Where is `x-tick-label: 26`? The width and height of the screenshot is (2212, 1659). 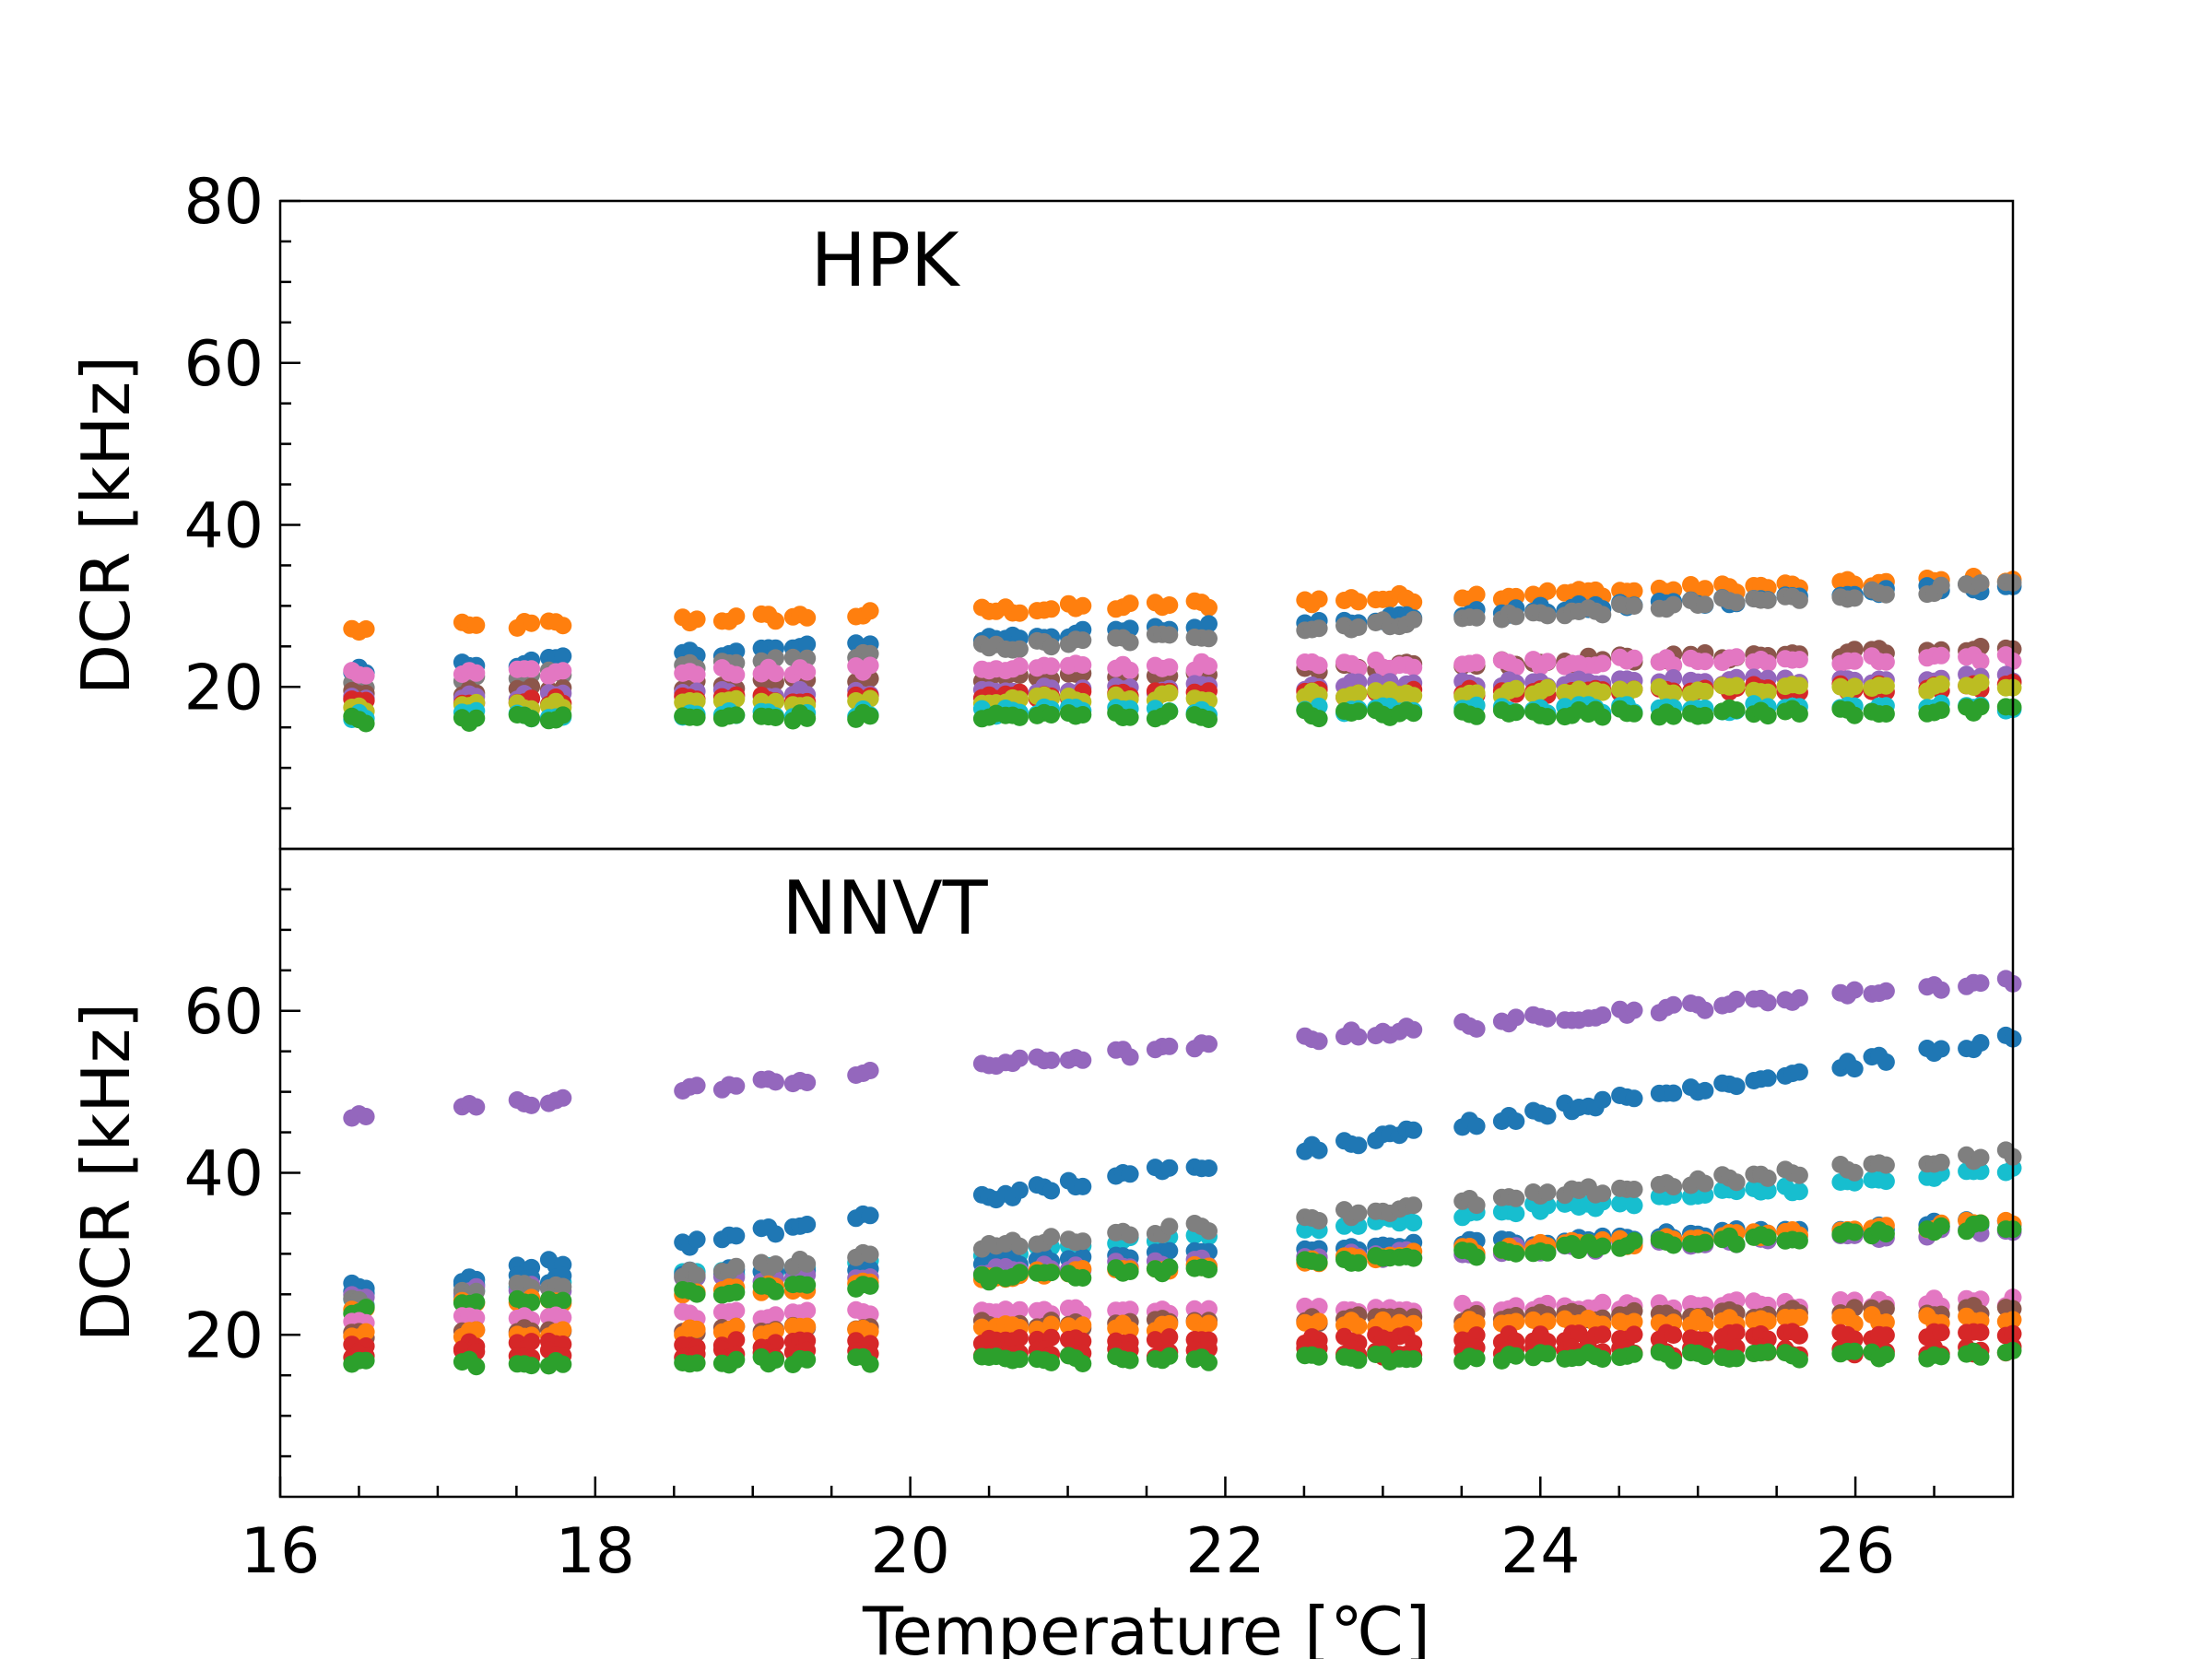
x-tick-label: 26 is located at coordinates (1856, 1551).